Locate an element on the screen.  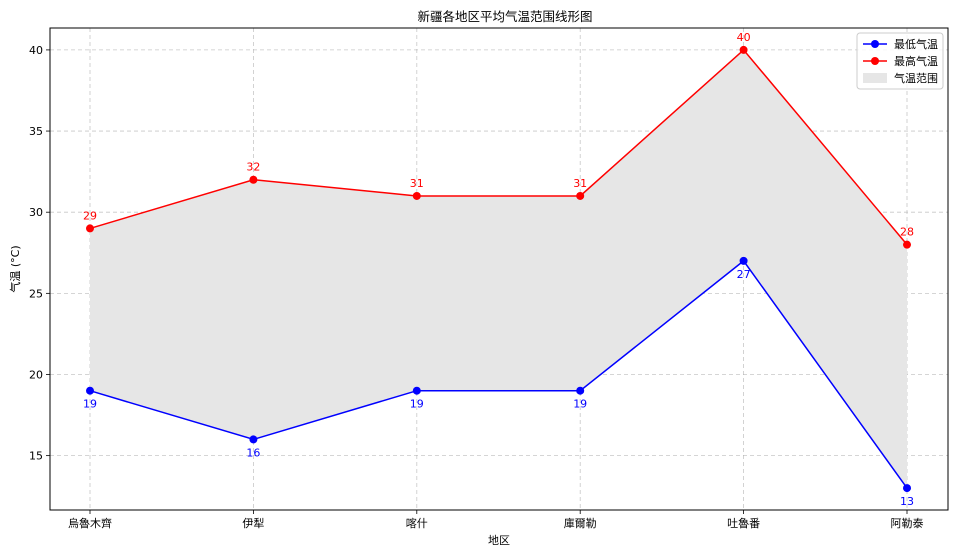
y-tick-label: 30 is located at coordinates (36, 212).